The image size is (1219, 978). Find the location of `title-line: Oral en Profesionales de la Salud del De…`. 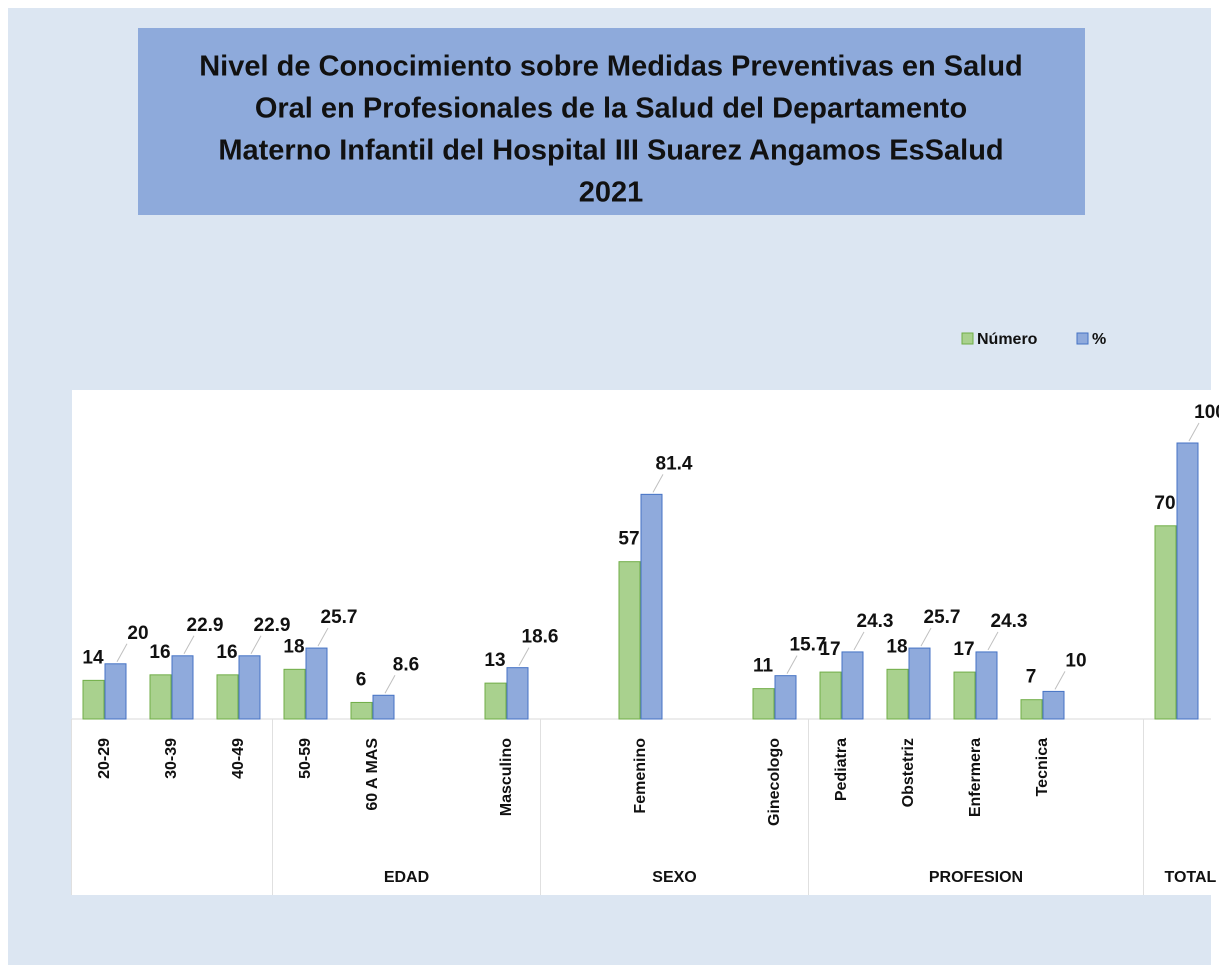

title-line: Oral en Profesionales de la Salud del De… is located at coordinates (611, 109).